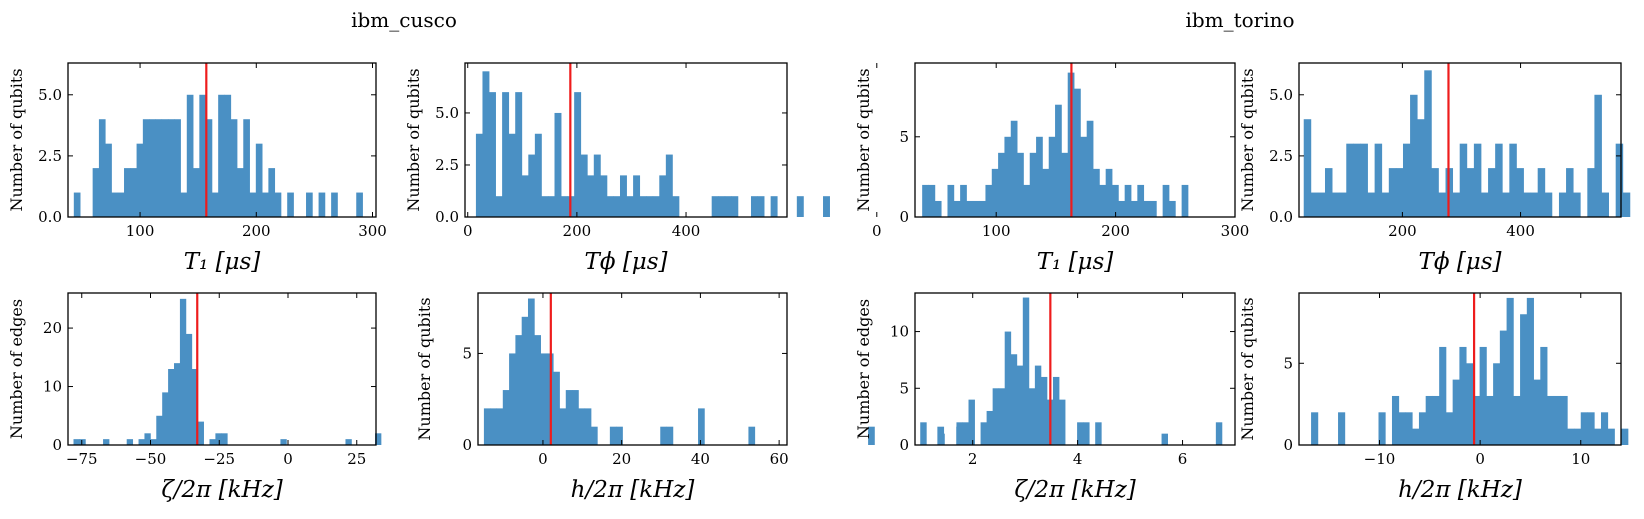  I want to click on x-axis-label: T₁ [μs], so click(1075, 262).